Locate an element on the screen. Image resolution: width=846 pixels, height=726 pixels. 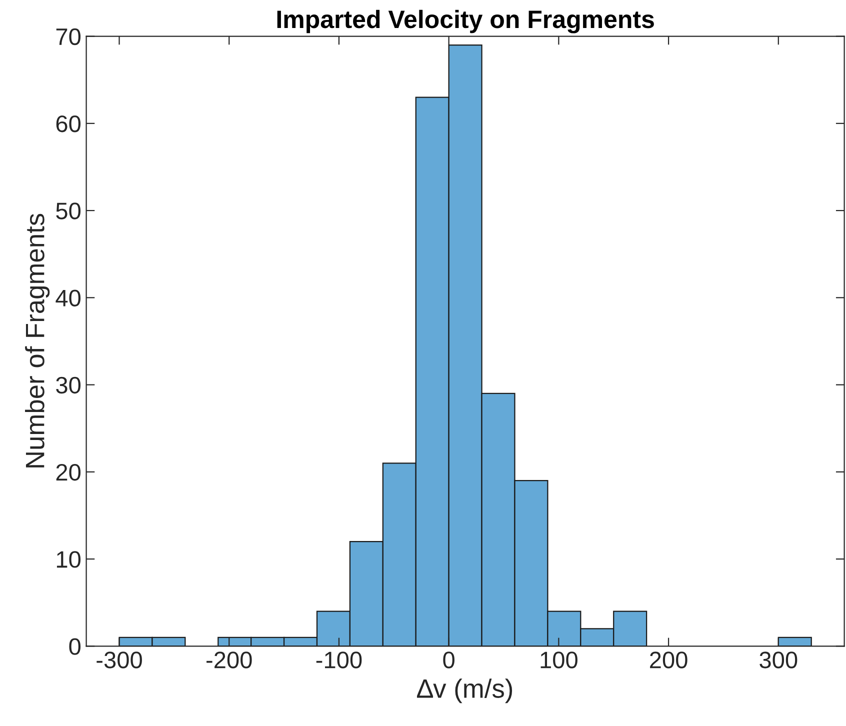
x-tick-label: -100 is located at coordinates (339, 660).